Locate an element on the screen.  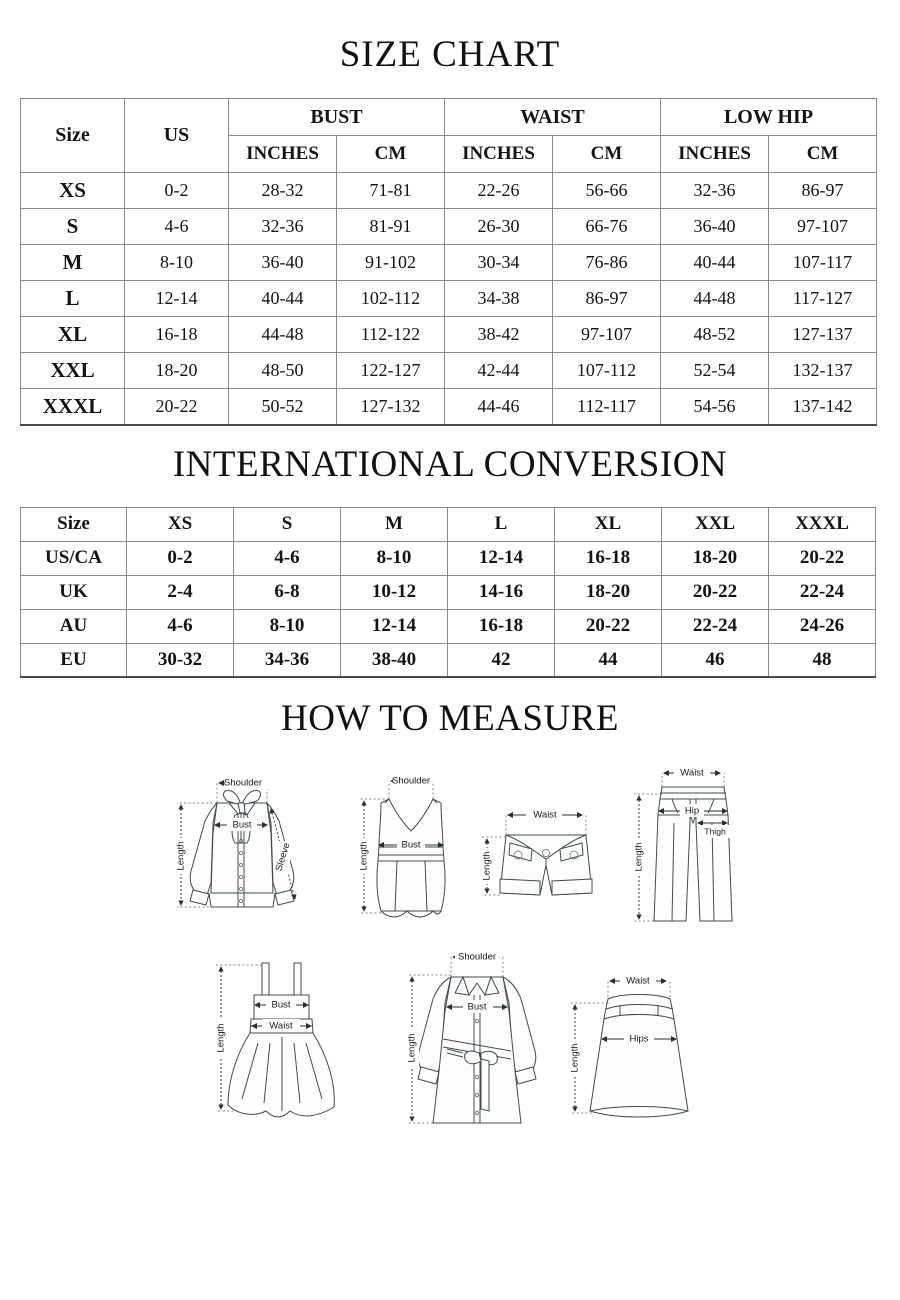
cell-value: 38-40 is located at coordinates (394, 660).